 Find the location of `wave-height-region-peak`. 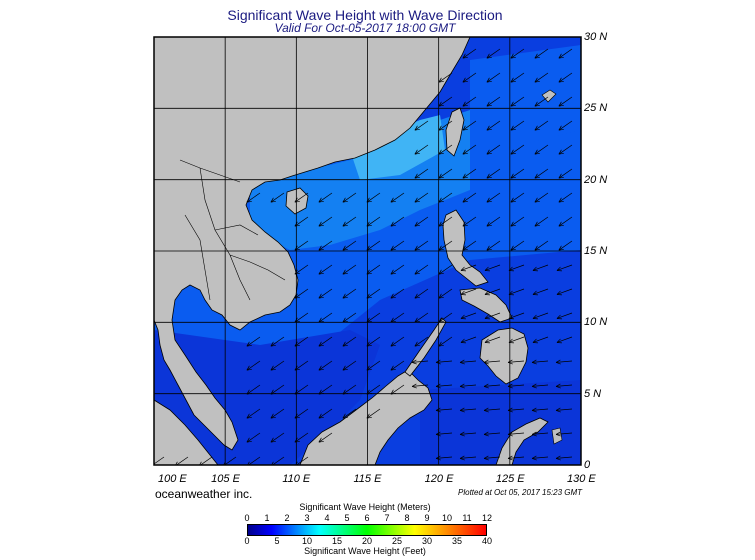

wave-height-region-peak is located at coordinates (397, 147).